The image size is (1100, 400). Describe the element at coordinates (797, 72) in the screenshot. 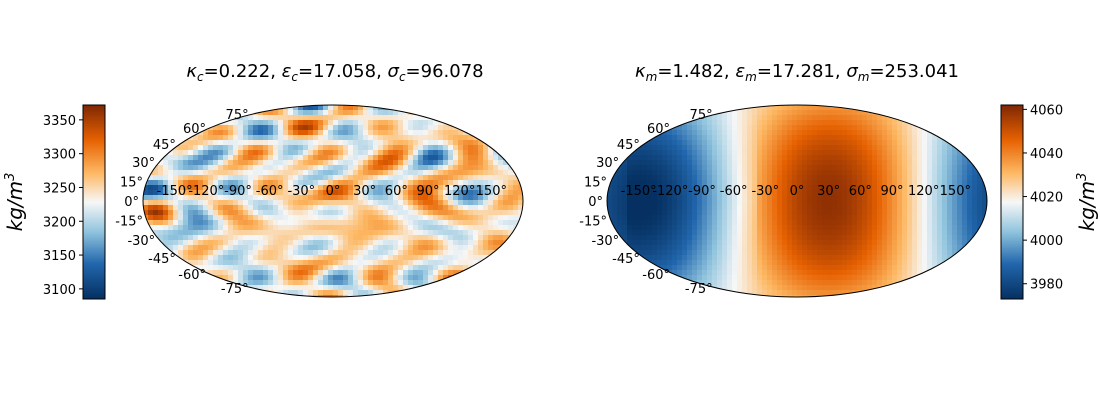

I see `right-title: κm=1.482, εm=17.281, σm=253.041` at that location.